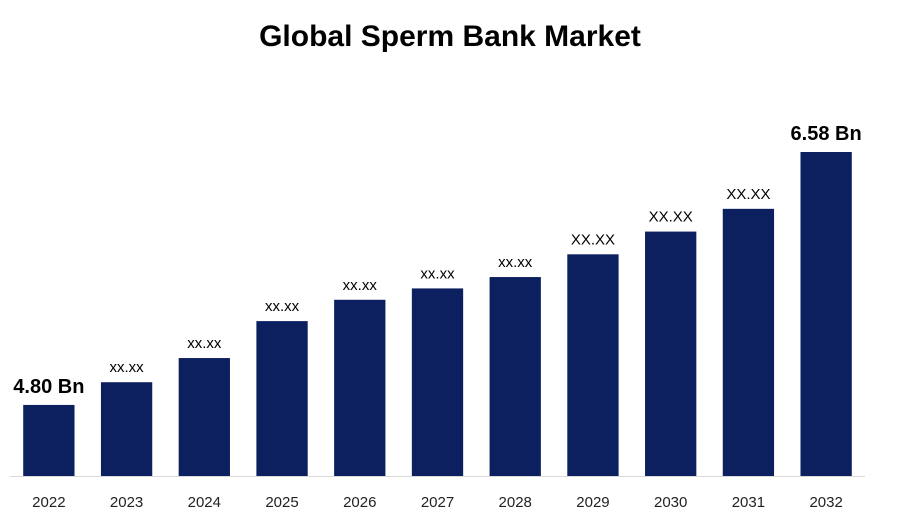  What do you see at coordinates (450, 36) in the screenshot?
I see `chart-title: Global Sperm Bank Market` at bounding box center [450, 36].